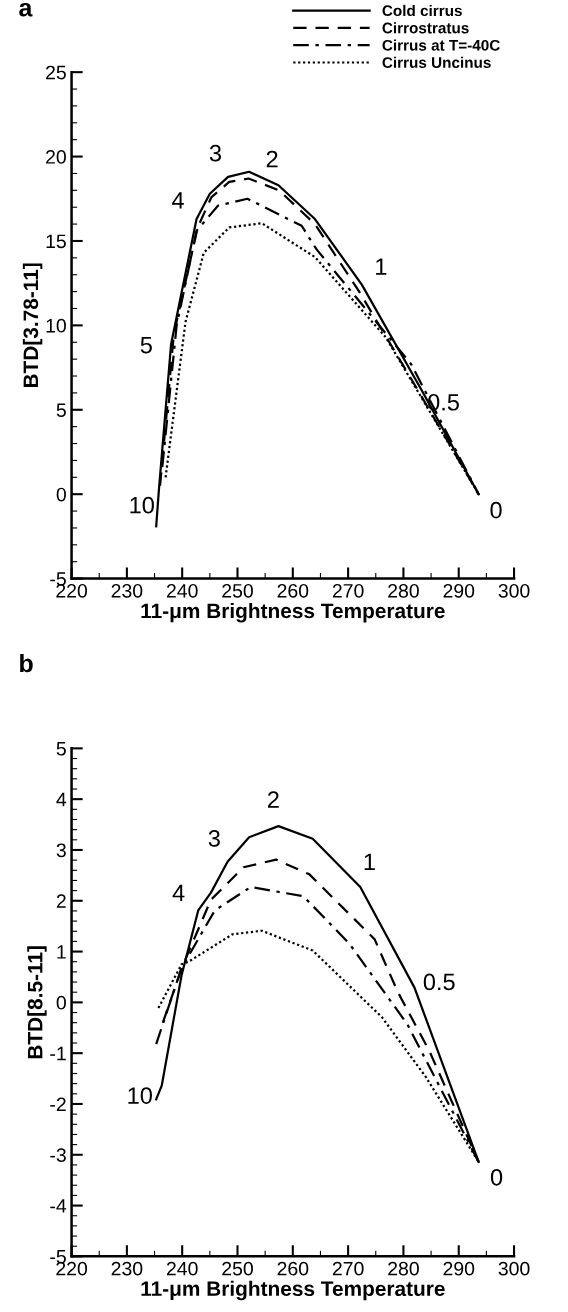  What do you see at coordinates (439, 982) in the screenshot?
I see `annotation: 0.5` at bounding box center [439, 982].